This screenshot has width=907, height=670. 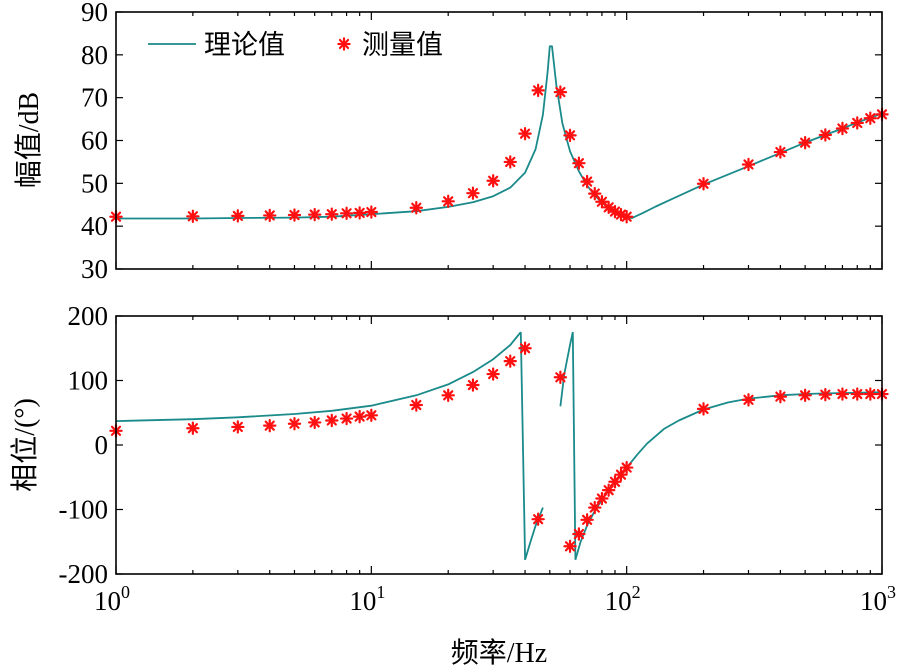 I want to click on legend-star-marker, so click(x=344, y=44).